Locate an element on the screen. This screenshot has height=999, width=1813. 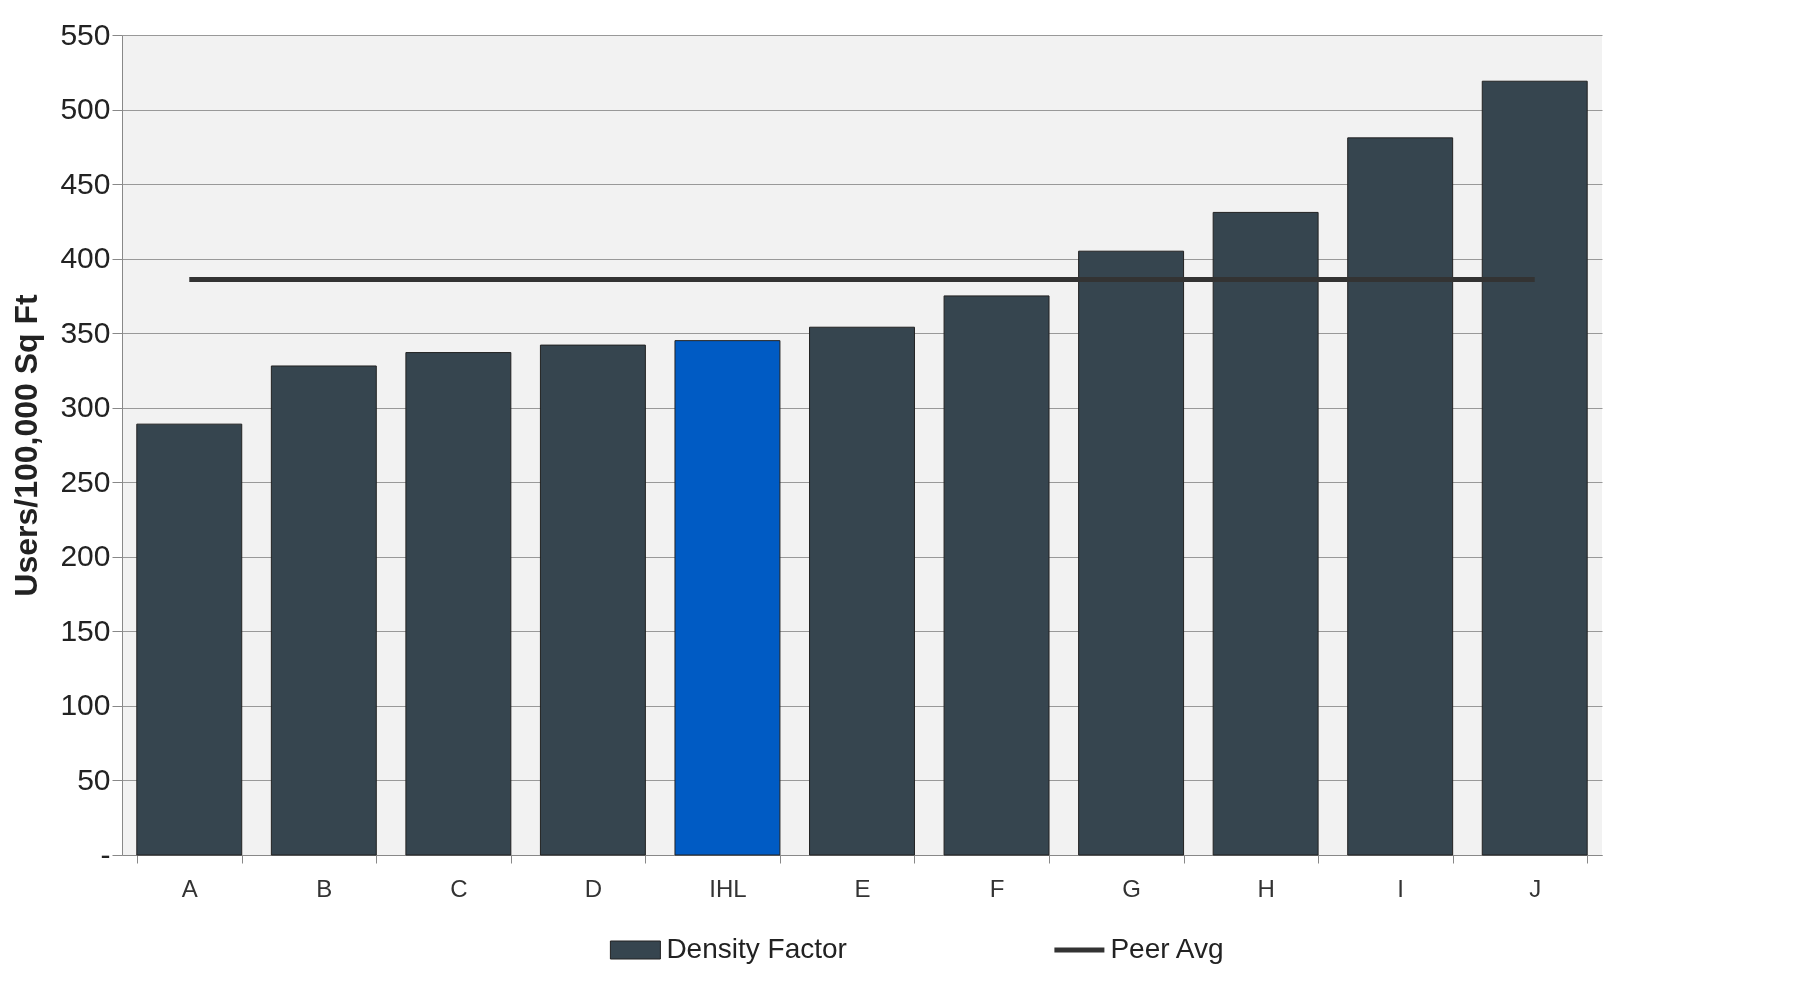
y-tick-label: 150 is located at coordinates (85, 630).